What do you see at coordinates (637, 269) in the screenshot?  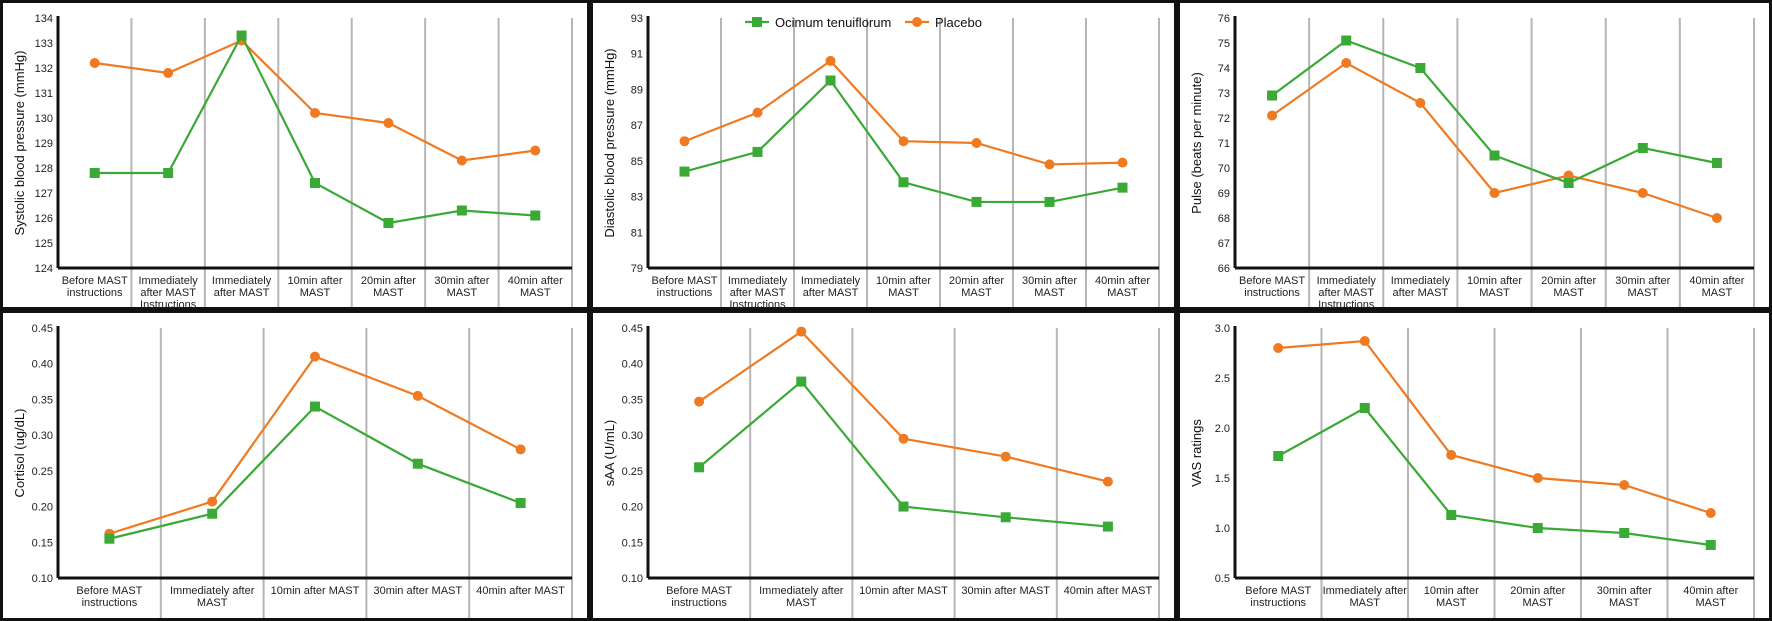 I see `y-tick-label: 79` at bounding box center [637, 269].